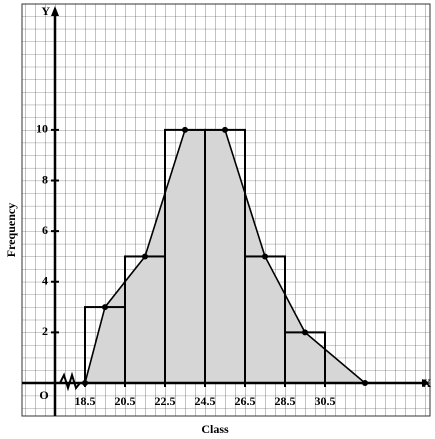  What do you see at coordinates (45, 230) in the screenshot?
I see `y-tick-label: 6` at bounding box center [45, 230].